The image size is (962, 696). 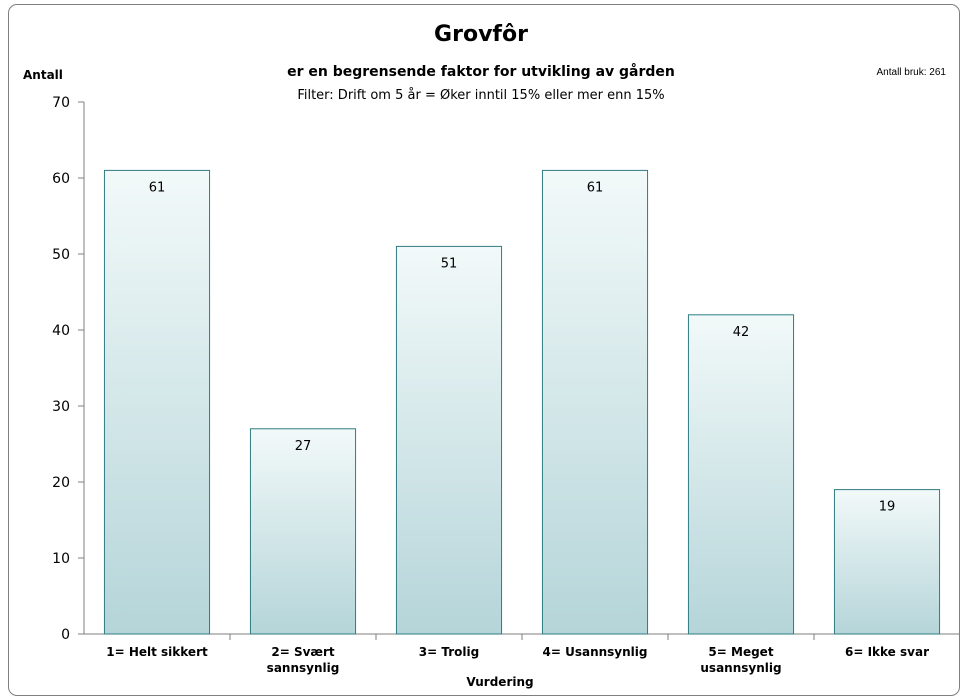 I want to click on data-label: 19, so click(x=887, y=507).